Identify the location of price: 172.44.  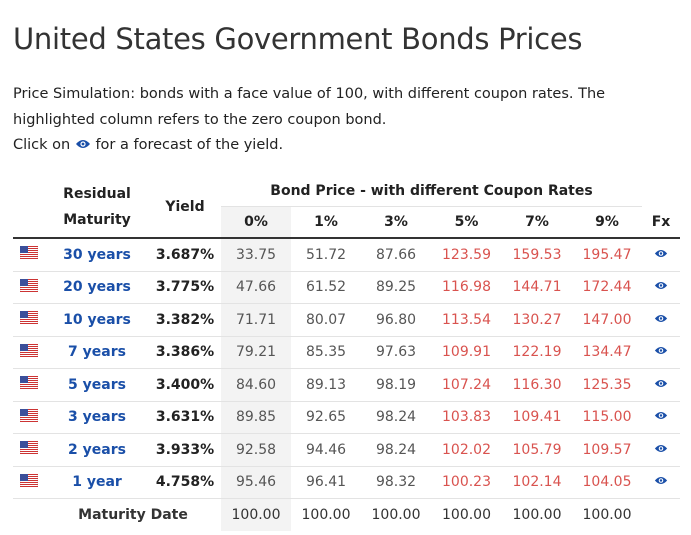
(607, 287).